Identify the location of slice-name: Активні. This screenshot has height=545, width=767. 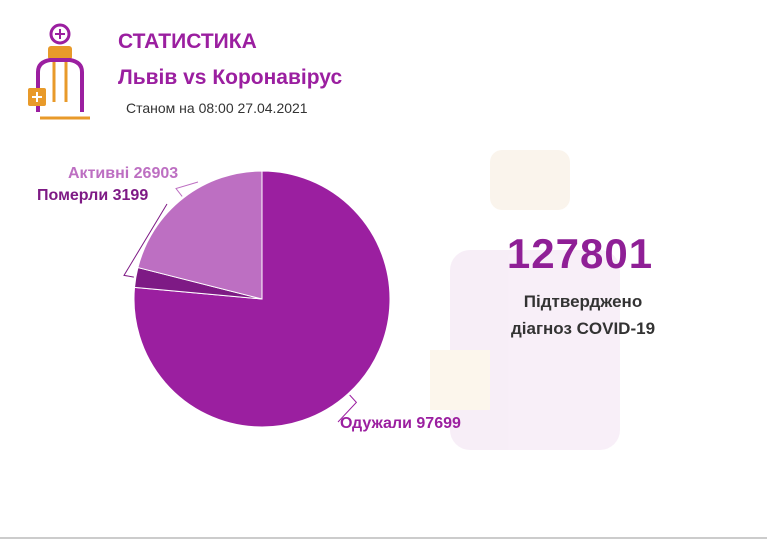
(98, 173).